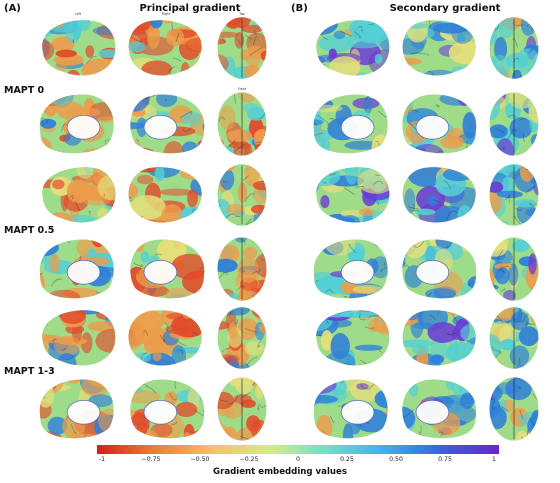 This screenshot has height=483, width=560. What do you see at coordinates (151, 459) in the screenshot?
I see `colorbar-tick-label: −0.75` at bounding box center [151, 459].